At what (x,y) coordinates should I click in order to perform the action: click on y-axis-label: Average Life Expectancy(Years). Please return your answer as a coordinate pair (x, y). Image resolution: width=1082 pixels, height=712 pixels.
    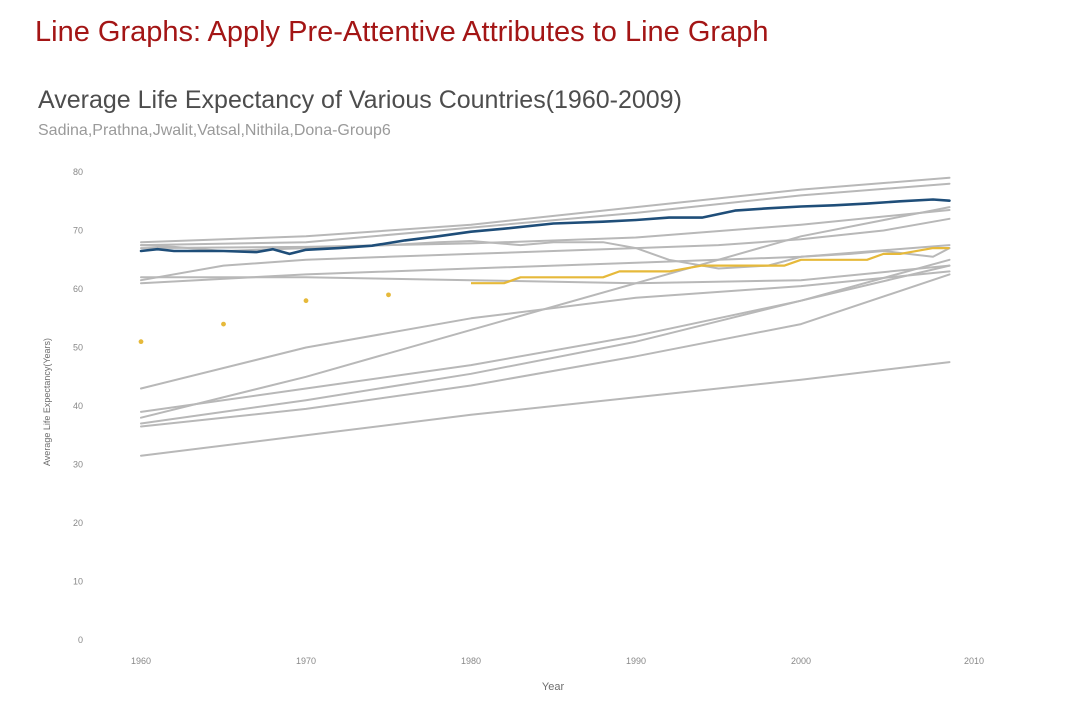
    Looking at the image, I should click on (47, 402).